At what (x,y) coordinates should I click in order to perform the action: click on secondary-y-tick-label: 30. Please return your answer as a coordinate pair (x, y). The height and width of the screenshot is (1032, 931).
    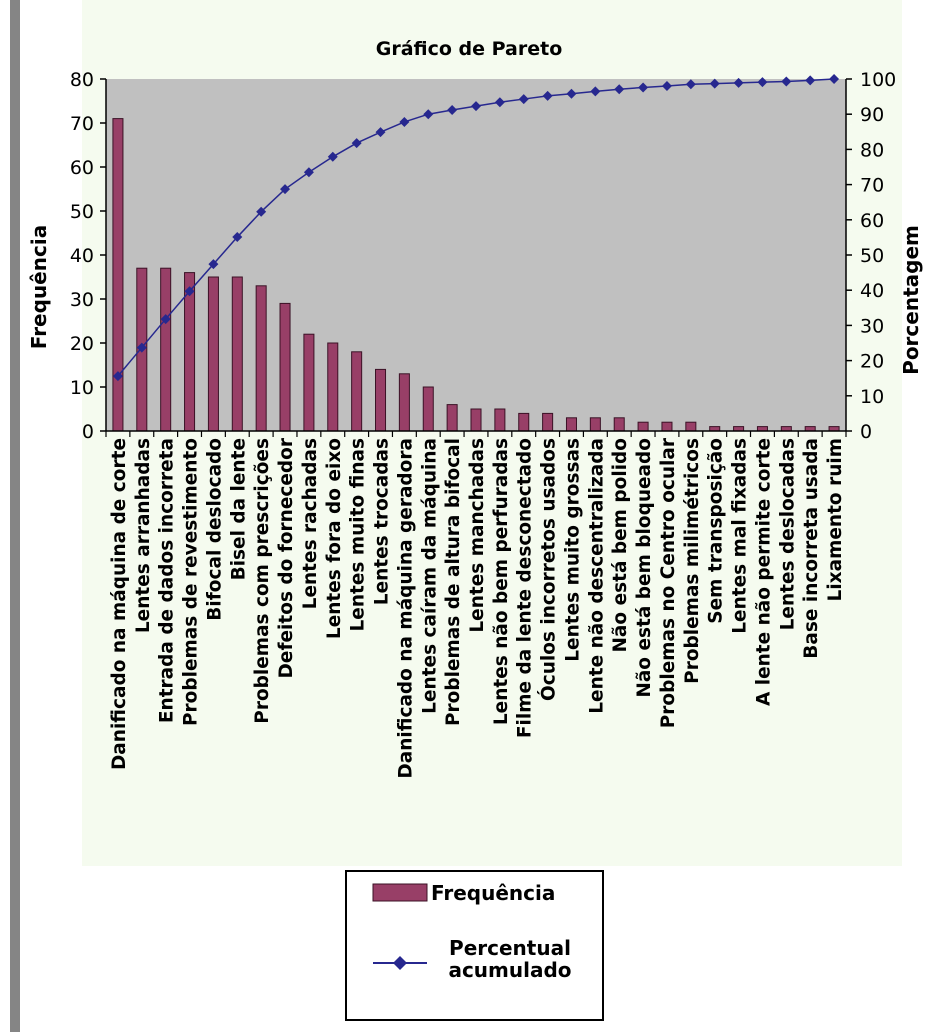
    Looking at the image, I should click on (872, 326).